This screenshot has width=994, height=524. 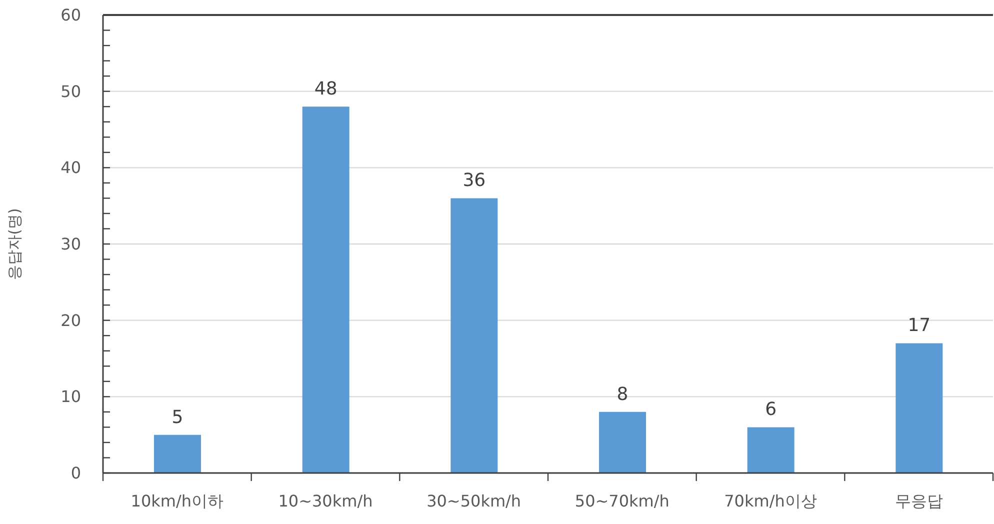 What do you see at coordinates (178, 417) in the screenshot?
I see `data-label: 5` at bounding box center [178, 417].